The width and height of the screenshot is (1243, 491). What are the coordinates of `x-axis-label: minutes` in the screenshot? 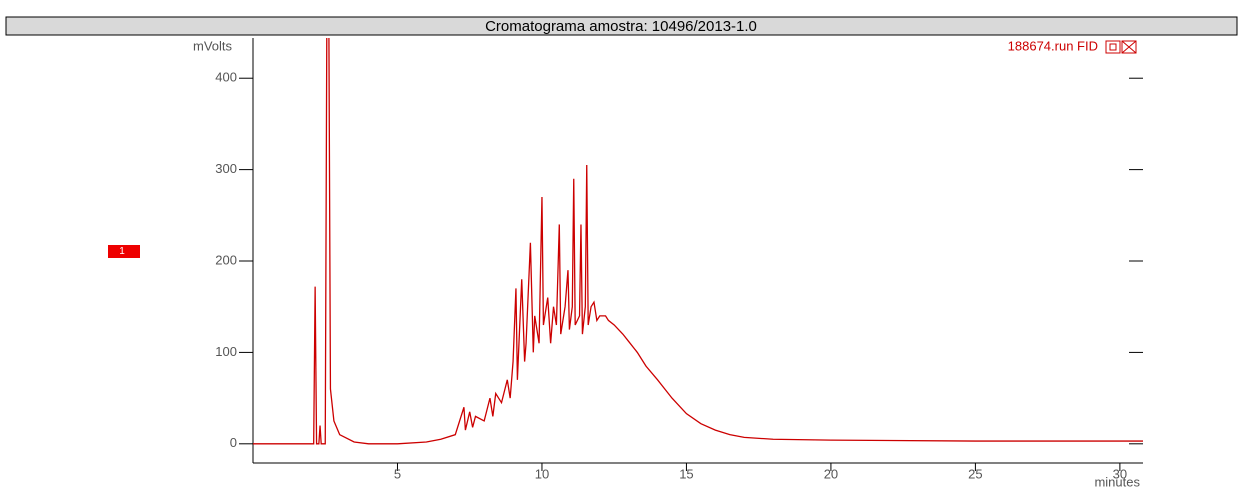 It's located at (1117, 481).